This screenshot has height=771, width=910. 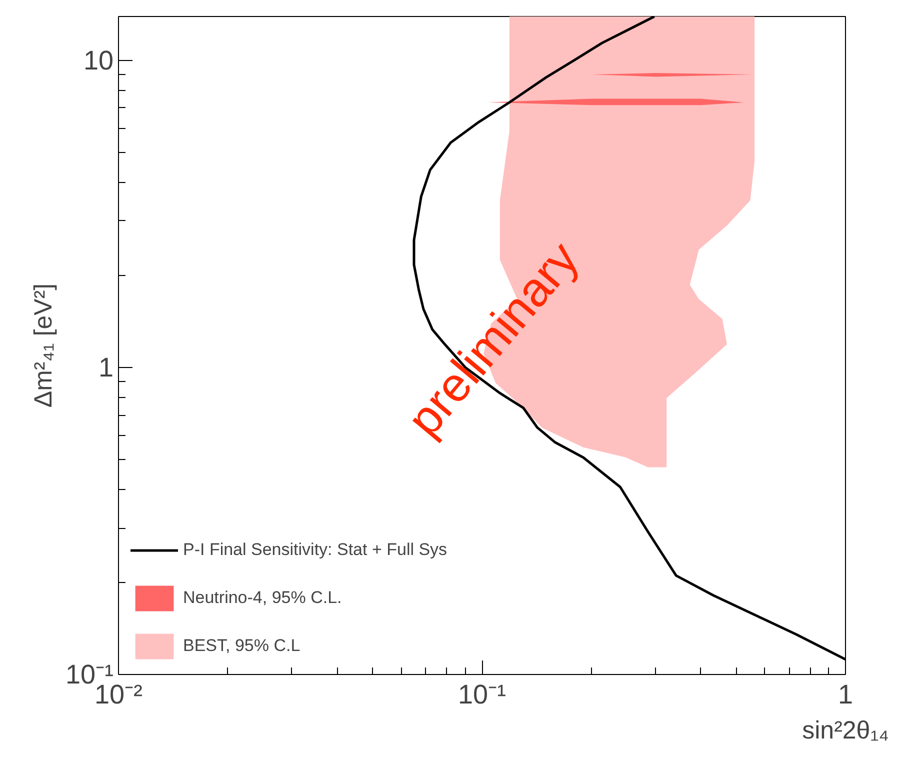 What do you see at coordinates (43, 345) in the screenshot?
I see `y-axis-title: Δm²₄₁ [eV²]` at bounding box center [43, 345].